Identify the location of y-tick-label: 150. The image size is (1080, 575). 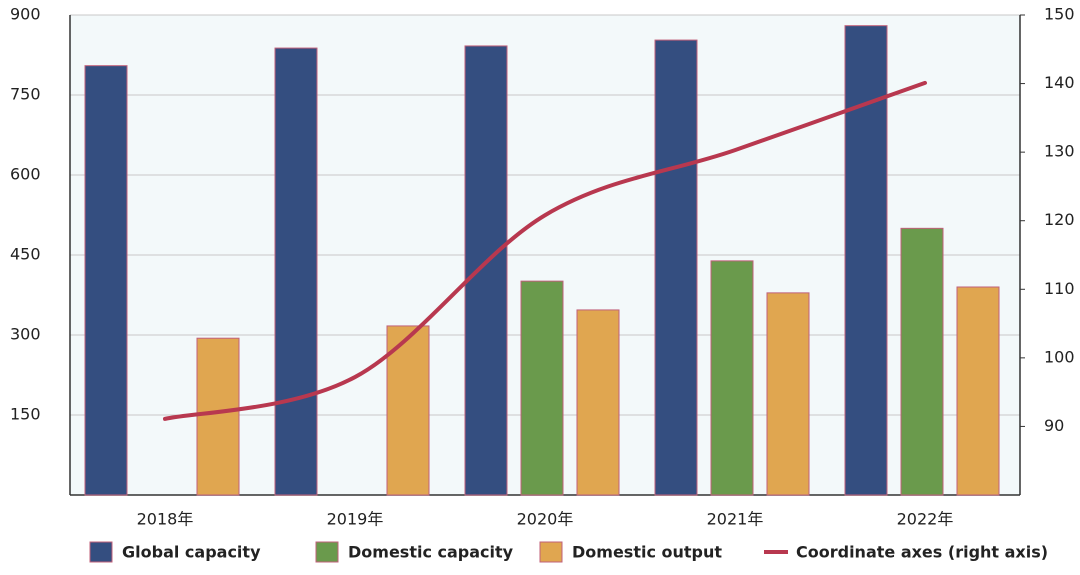
(25, 414).